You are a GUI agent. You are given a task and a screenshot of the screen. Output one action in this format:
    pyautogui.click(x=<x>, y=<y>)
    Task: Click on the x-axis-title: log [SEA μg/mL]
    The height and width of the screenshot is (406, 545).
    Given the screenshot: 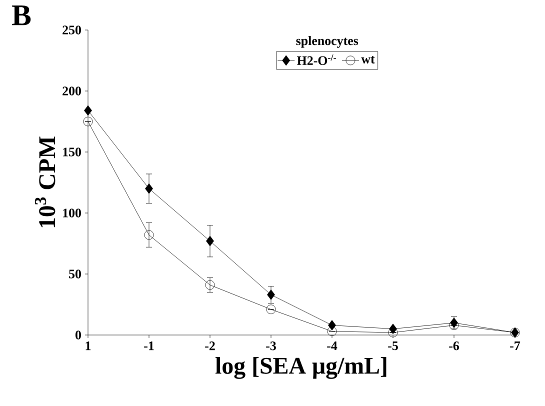 What is the action you would take?
    pyautogui.click(x=300, y=368)
    